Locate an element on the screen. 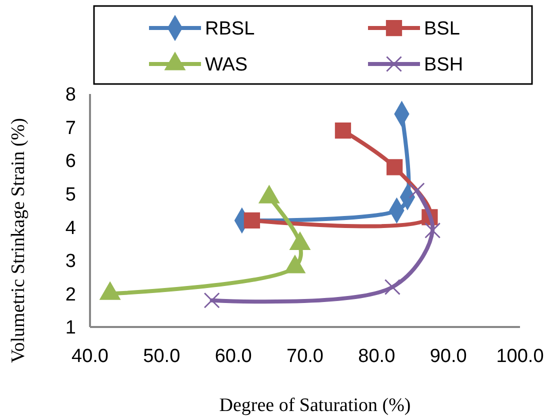 The height and width of the screenshot is (419, 555). x-tick-label: 80.0 is located at coordinates (377, 356).